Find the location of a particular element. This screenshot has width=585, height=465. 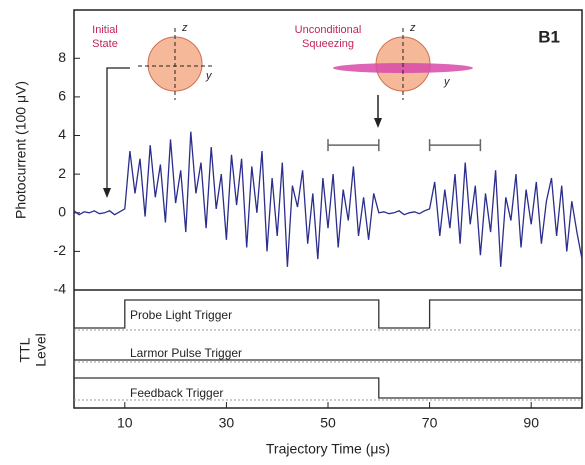

y-tick-label: 6 is located at coordinates (62, 96).